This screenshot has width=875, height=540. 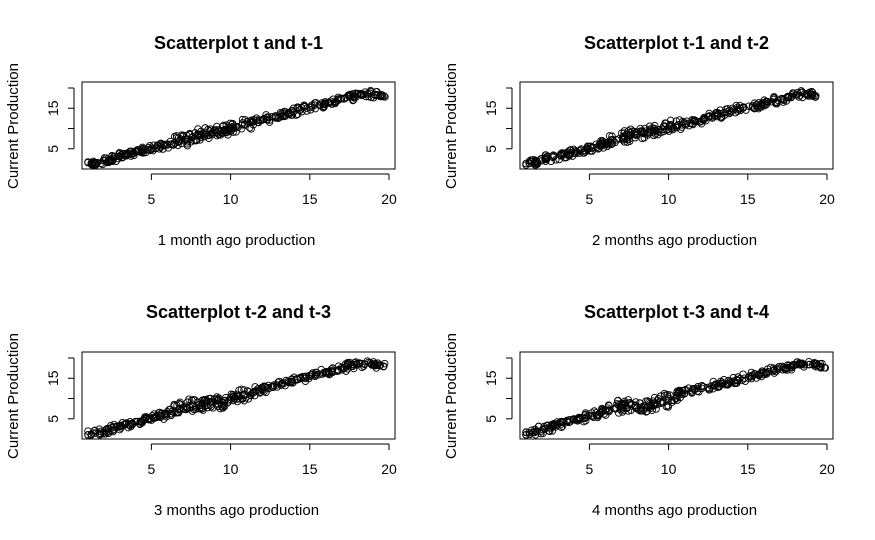 What do you see at coordinates (60, 120) in the screenshot?
I see `y-axis: 5 15` at bounding box center [60, 120].